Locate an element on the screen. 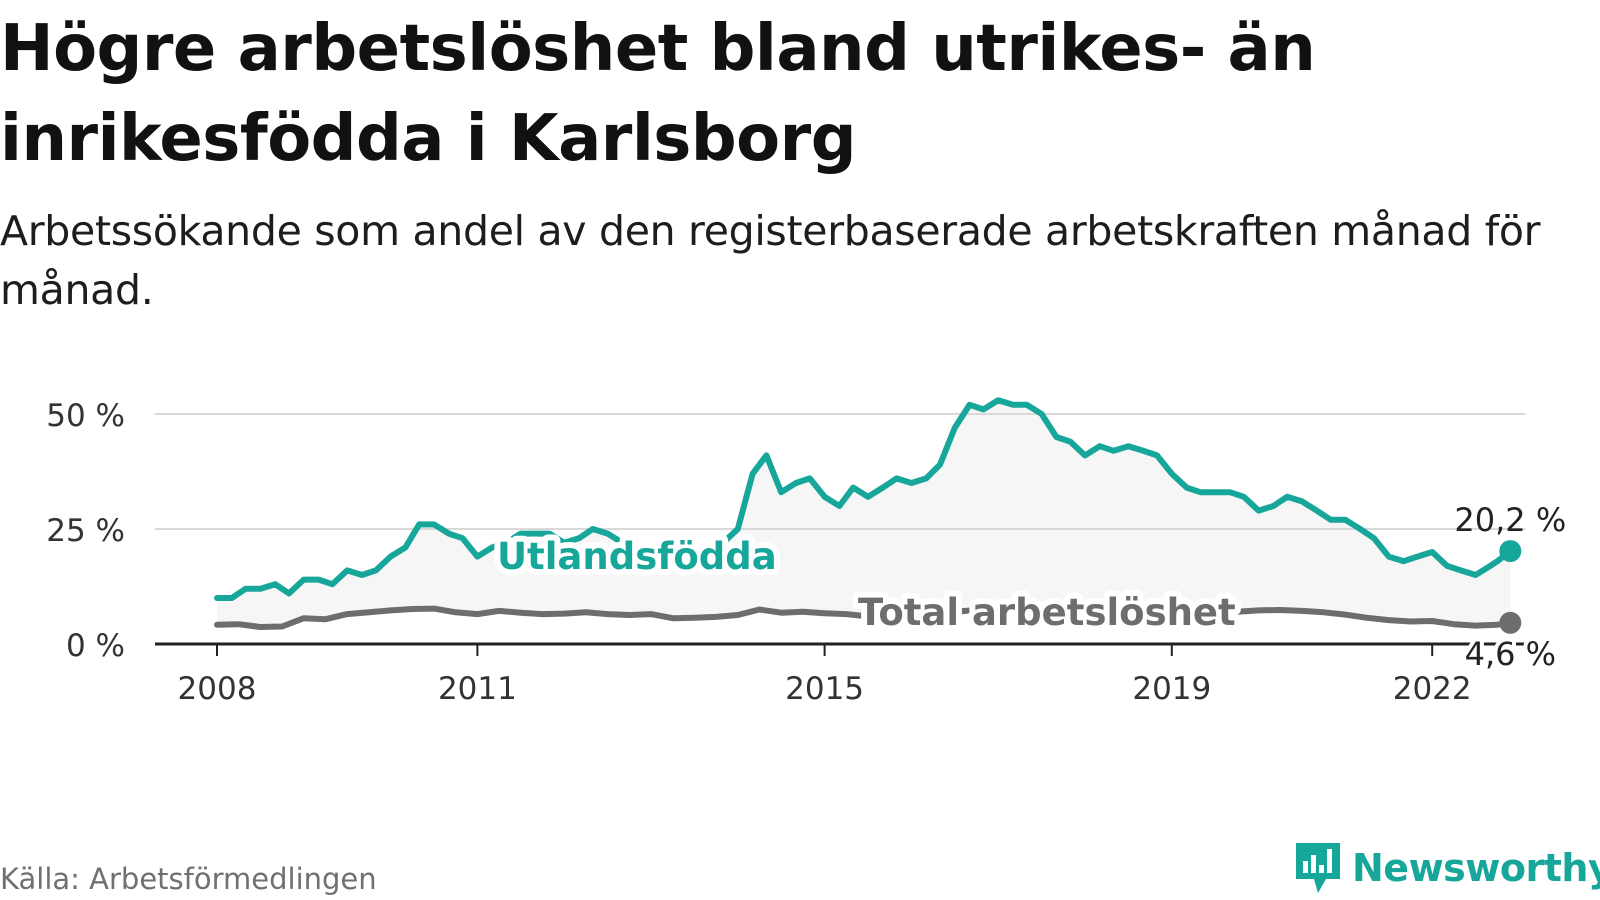 The image size is (1600, 900). end-value-utlandsfodda: 20,2 % is located at coordinates (1510, 520).